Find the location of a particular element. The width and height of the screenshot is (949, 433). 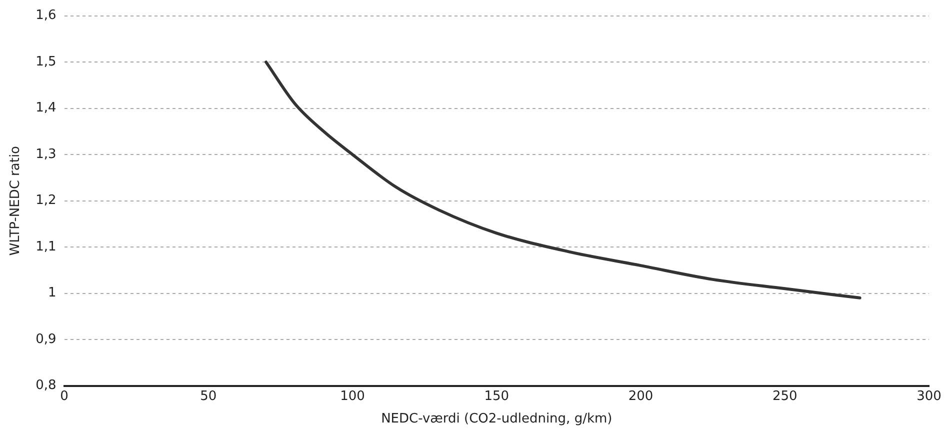

y-tick-label: 1,4 is located at coordinates (46, 108).